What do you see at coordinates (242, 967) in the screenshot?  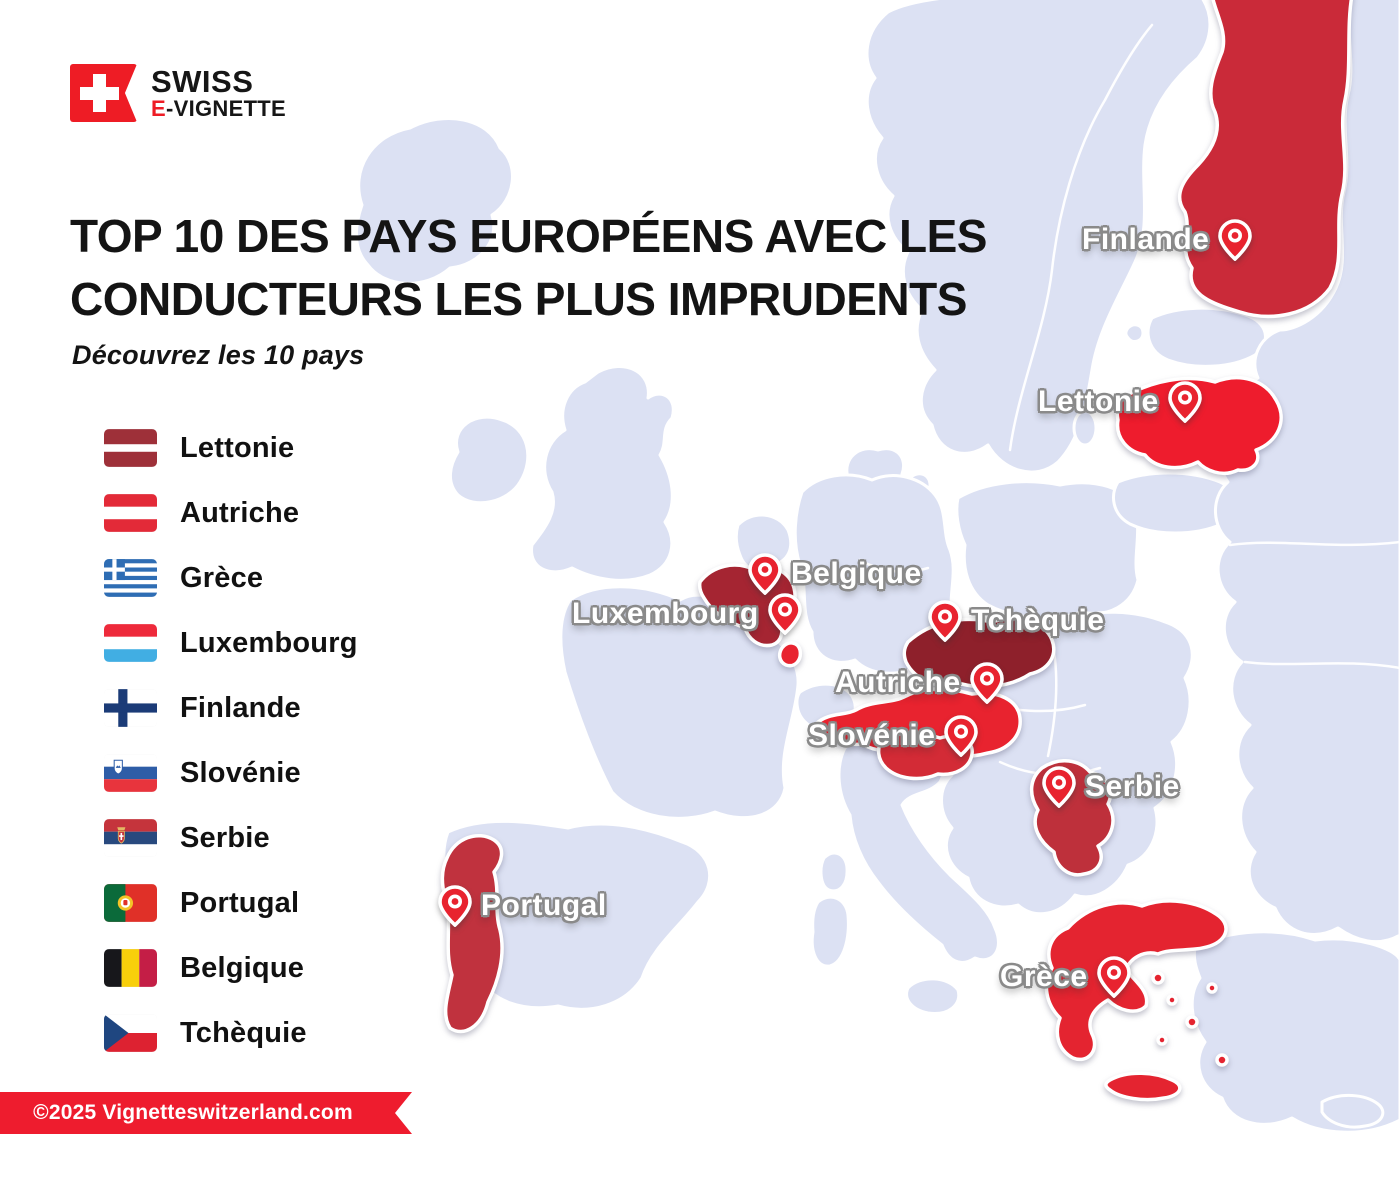 I see `legend-label: Belgique` at bounding box center [242, 967].